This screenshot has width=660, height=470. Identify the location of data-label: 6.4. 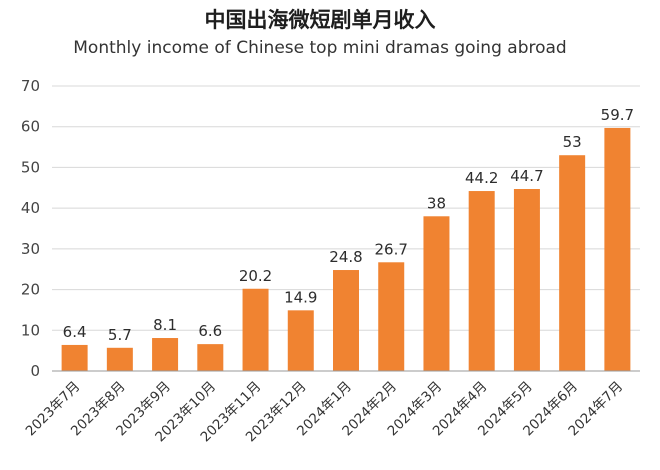
(75, 332).